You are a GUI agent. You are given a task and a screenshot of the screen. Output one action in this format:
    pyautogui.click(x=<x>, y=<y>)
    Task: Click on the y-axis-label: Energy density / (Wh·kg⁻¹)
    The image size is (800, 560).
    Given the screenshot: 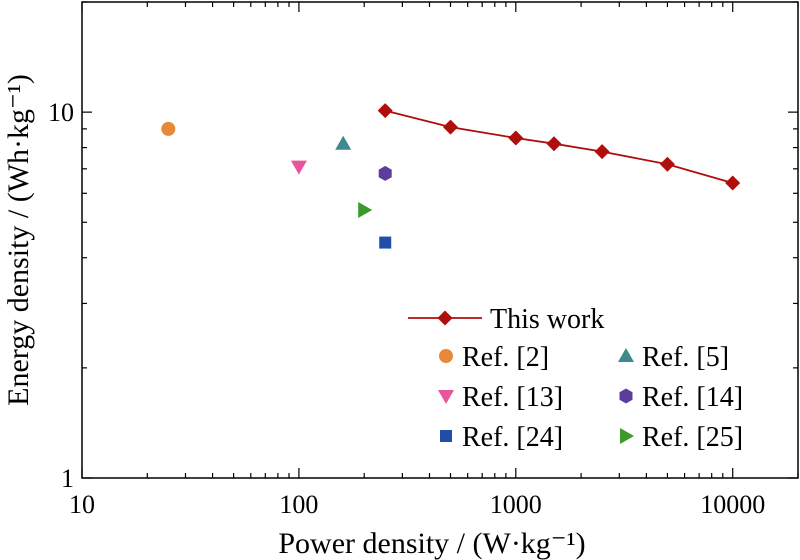 What is the action you would take?
    pyautogui.click(x=18, y=240)
    